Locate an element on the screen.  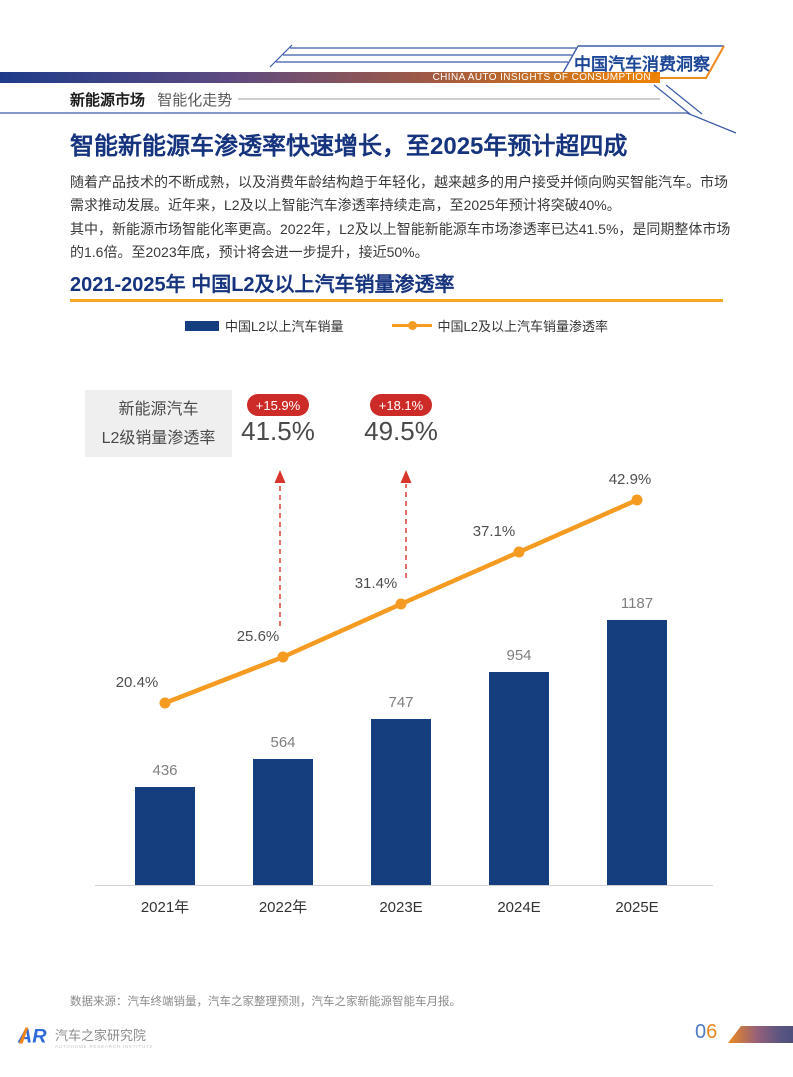
bar-value-2025: 1187 is located at coordinates (637, 603).